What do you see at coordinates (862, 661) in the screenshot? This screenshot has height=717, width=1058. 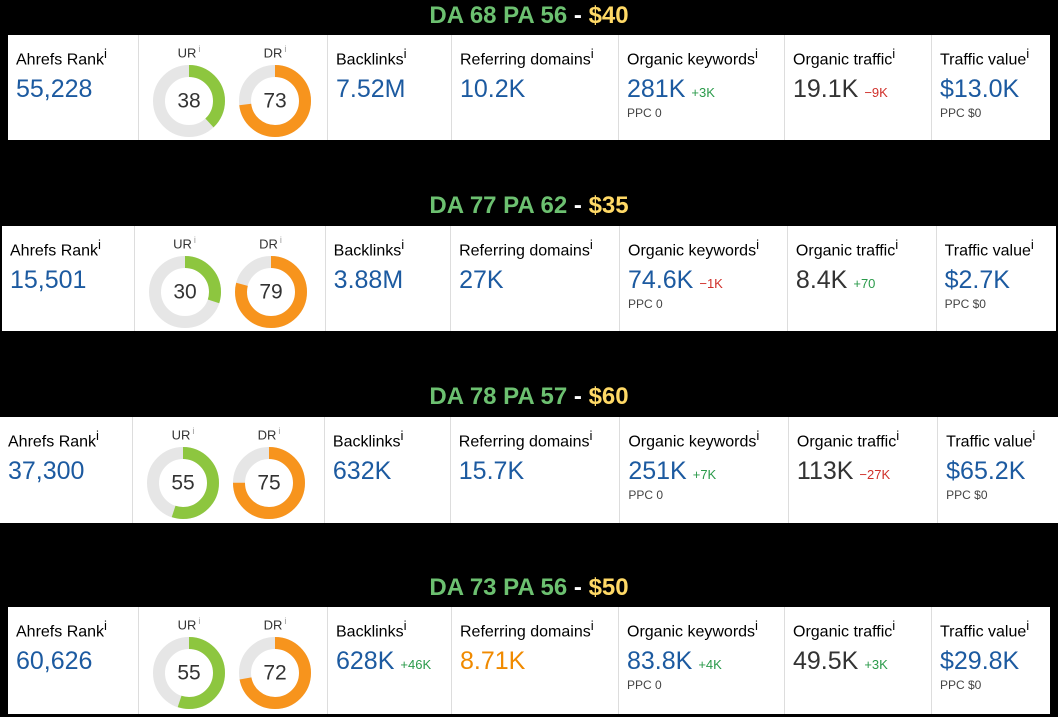 I see `metric-value-row: 49.5K +3K` at bounding box center [862, 661].